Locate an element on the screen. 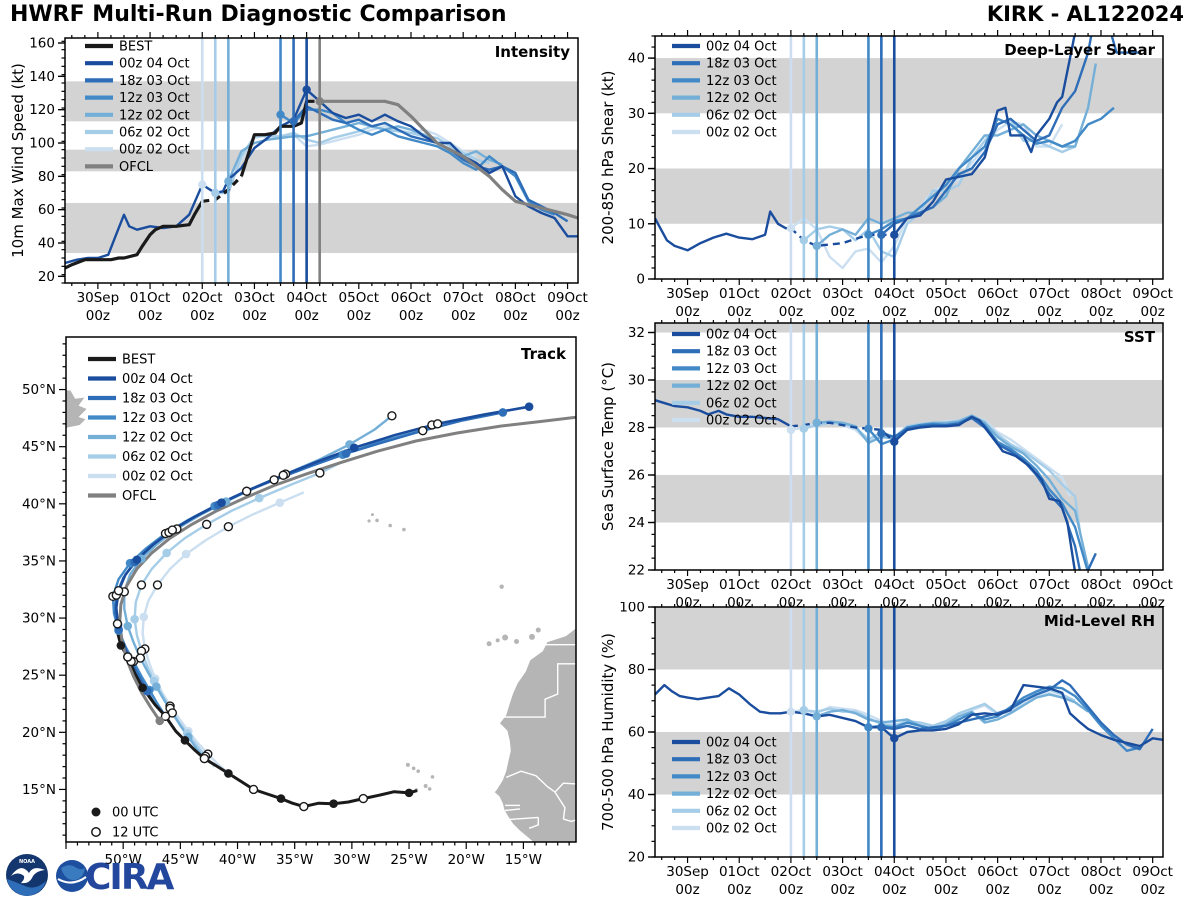 The width and height of the screenshot is (1200, 900). svg-text: Deep-Layer Shear is located at coordinates (1079, 50).